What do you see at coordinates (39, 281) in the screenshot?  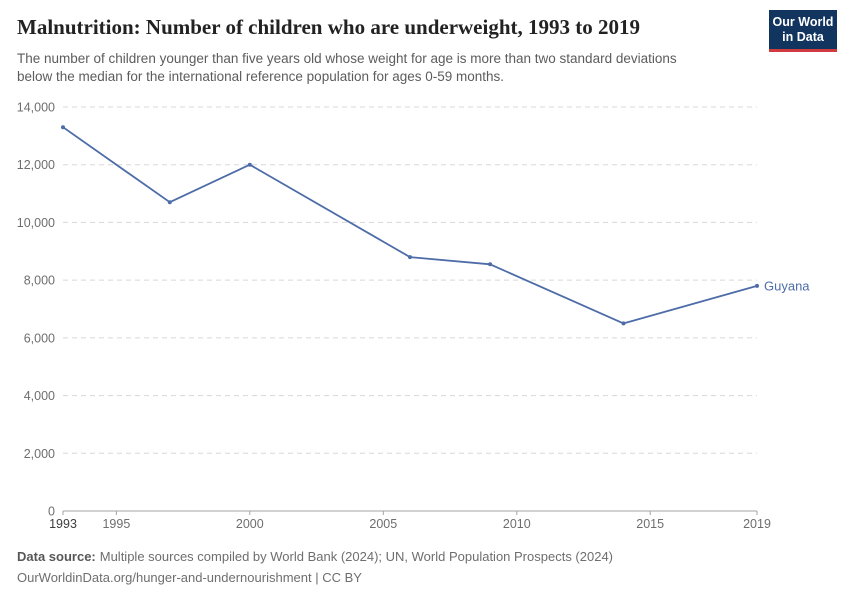 I see `y-tick-label: 8,000` at bounding box center [39, 281].